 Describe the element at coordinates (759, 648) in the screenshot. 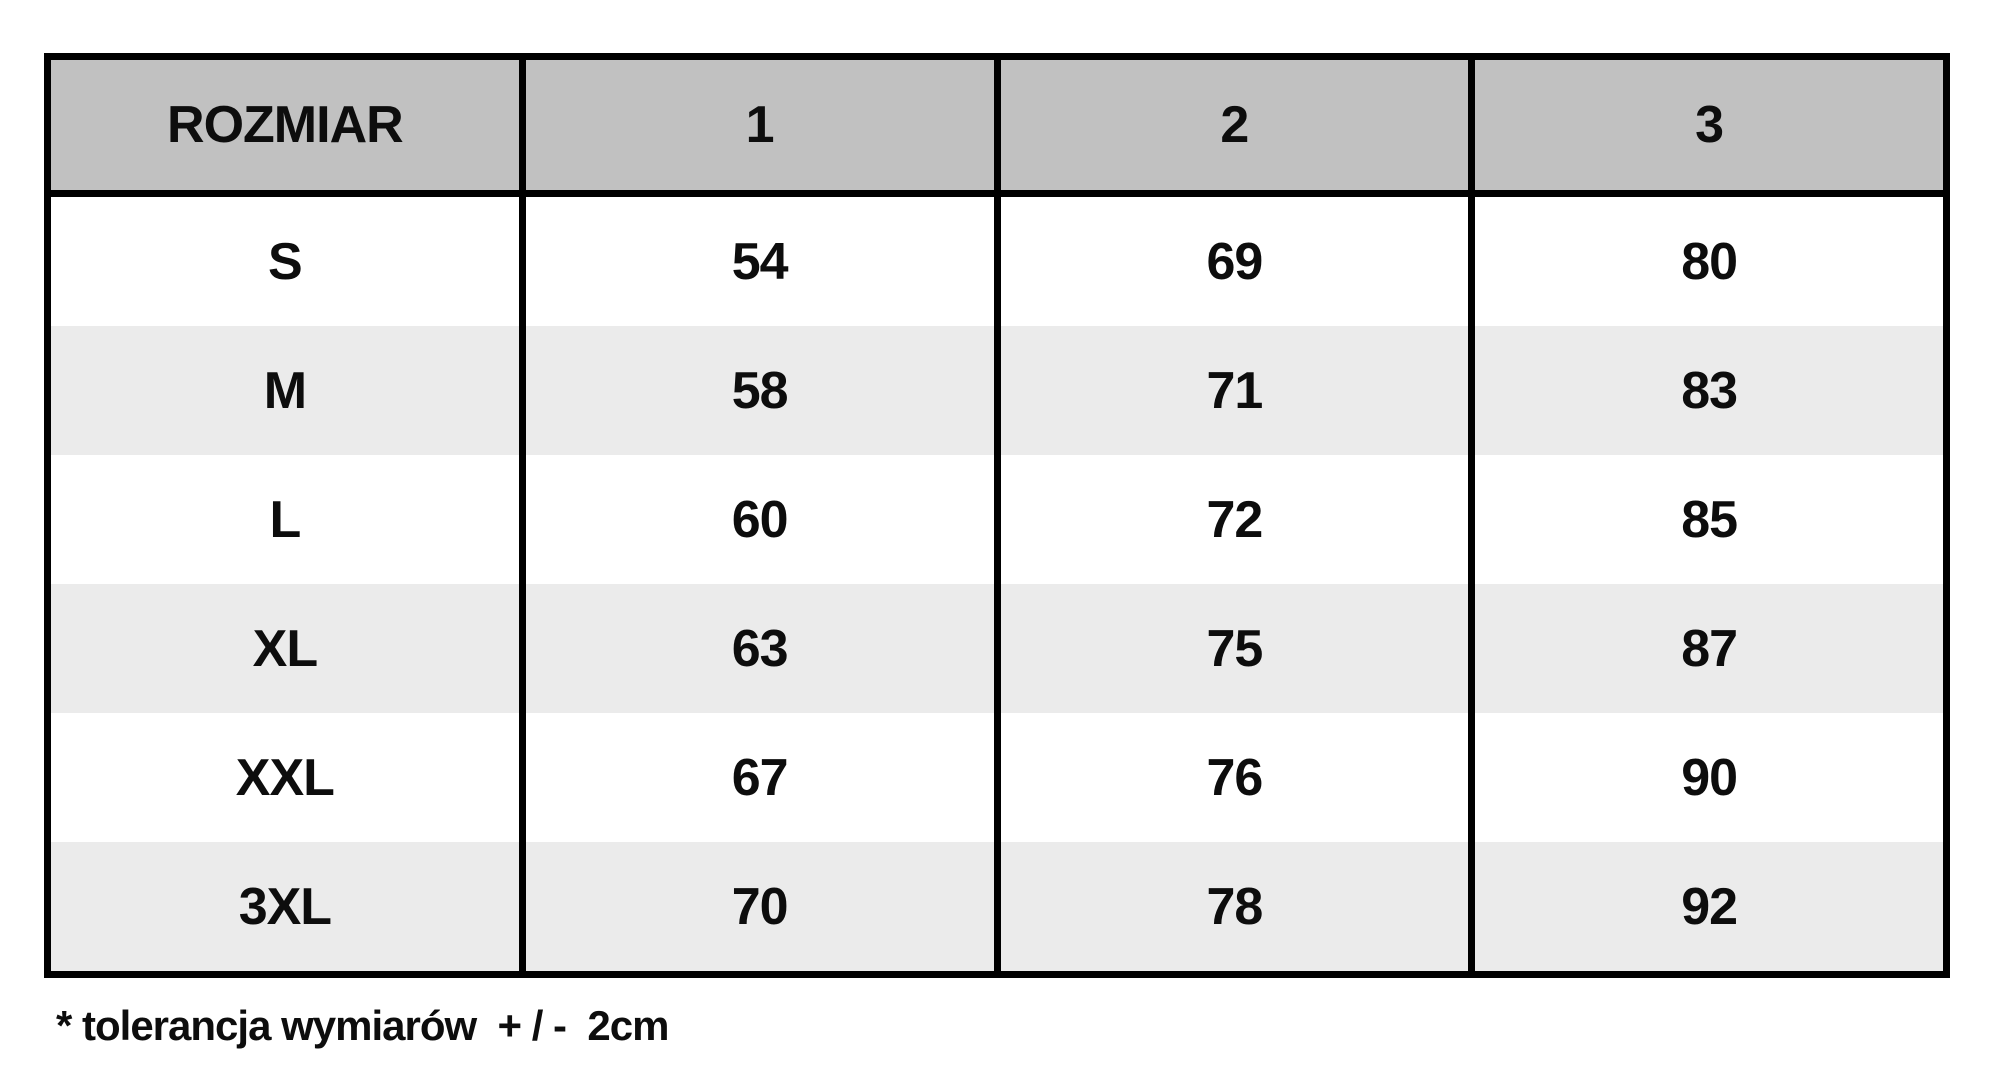

I see `value-cell: 63` at that location.